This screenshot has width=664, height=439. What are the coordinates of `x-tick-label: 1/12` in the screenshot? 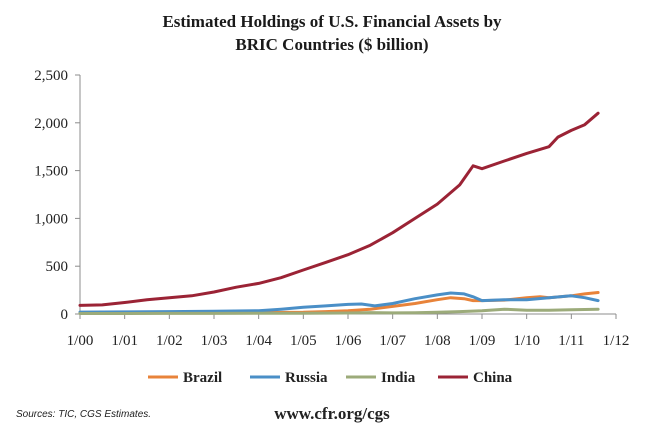 It's located at (616, 341).